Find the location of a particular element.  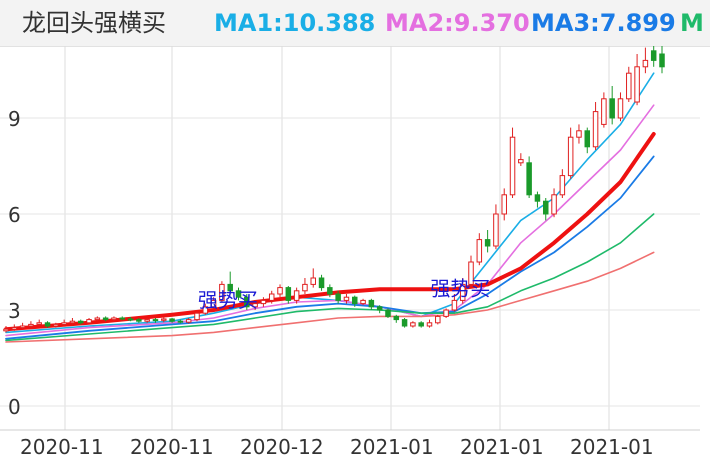

chart-header: 龙回头强横买 MA1:10.388 MA2:9.370 MA3:7.899 M is located at coordinates (355, 23).